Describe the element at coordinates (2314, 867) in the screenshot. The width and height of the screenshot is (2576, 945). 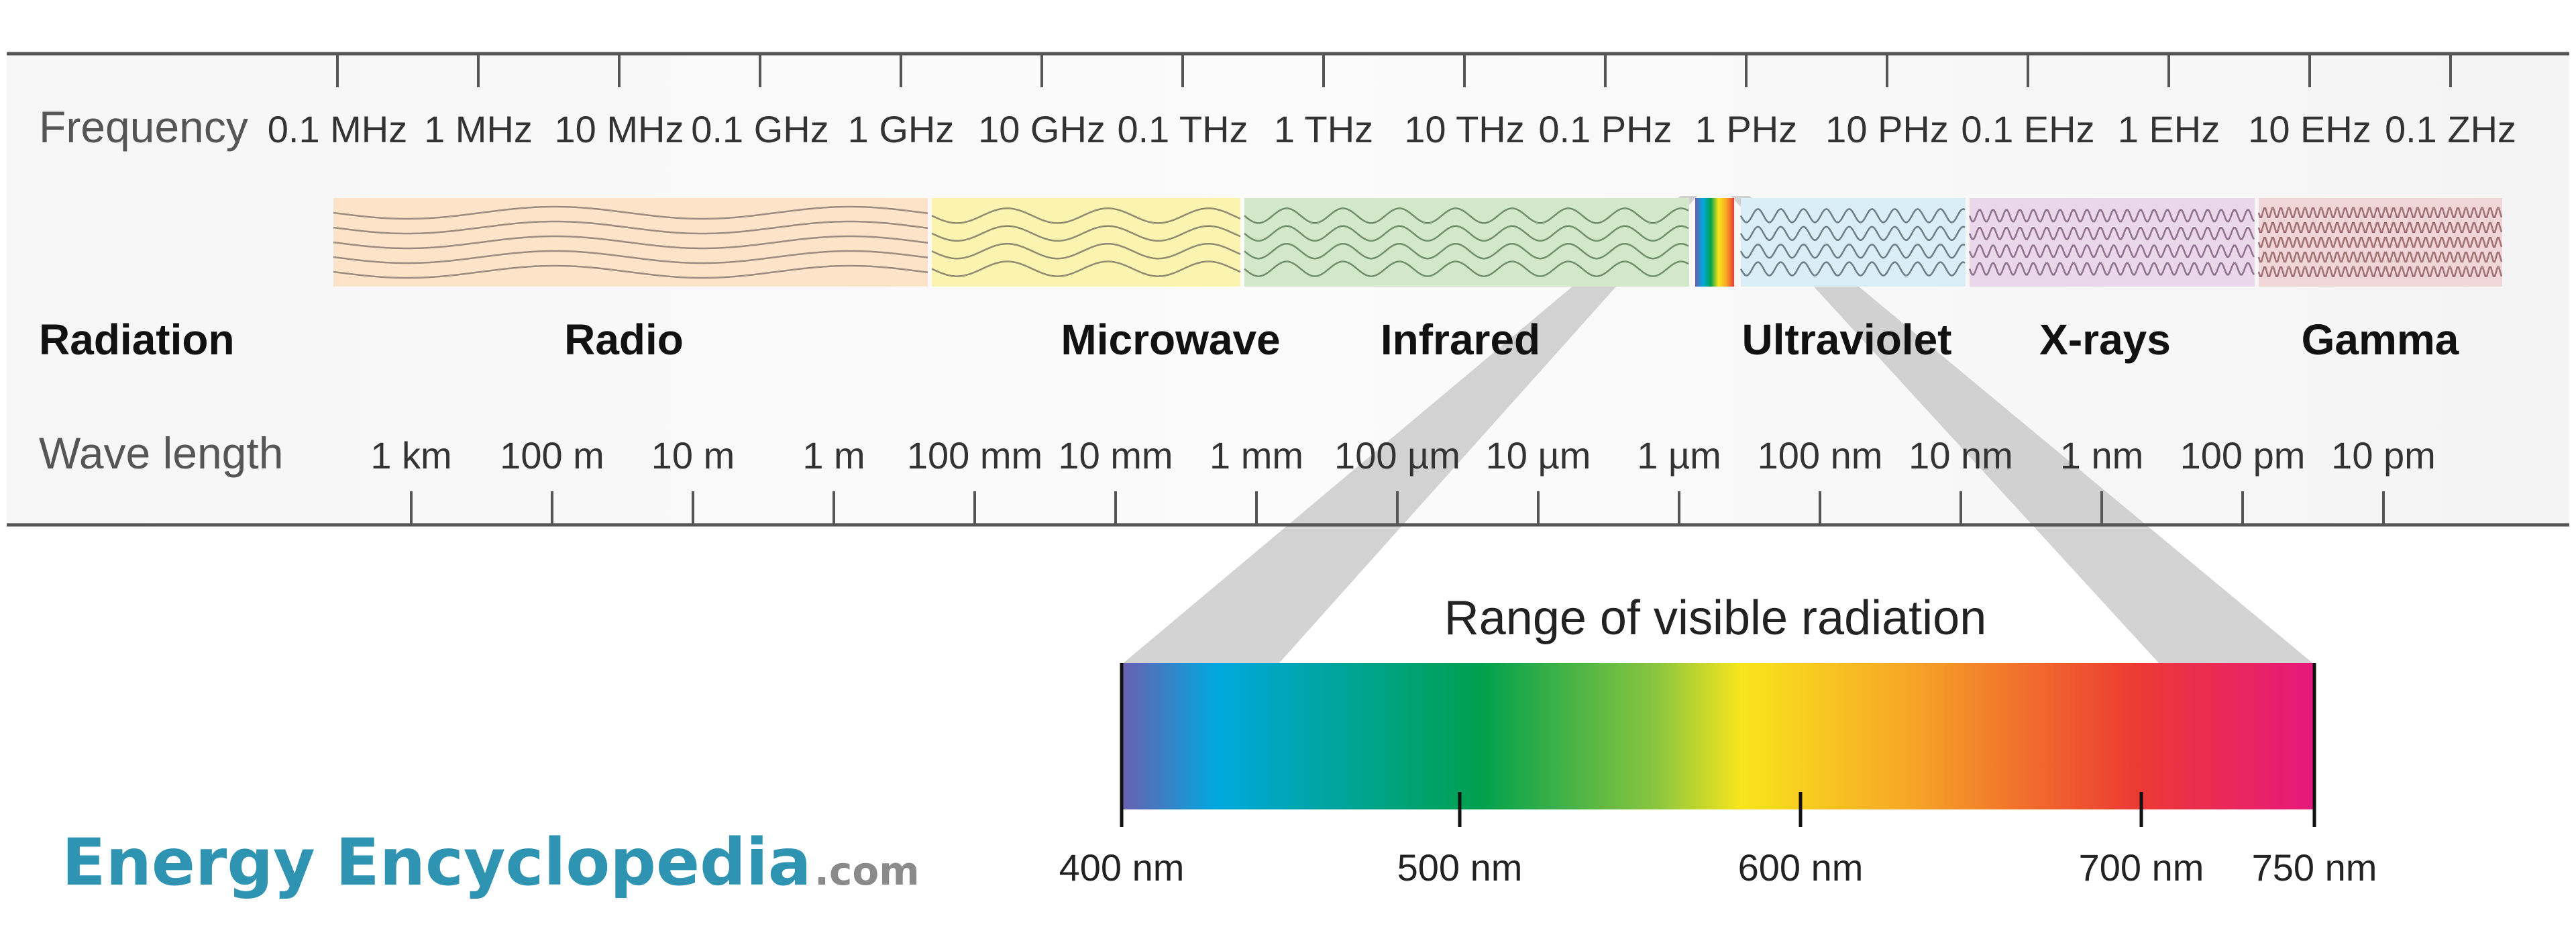
I see `visible-tick-label: 750 nm` at that location.